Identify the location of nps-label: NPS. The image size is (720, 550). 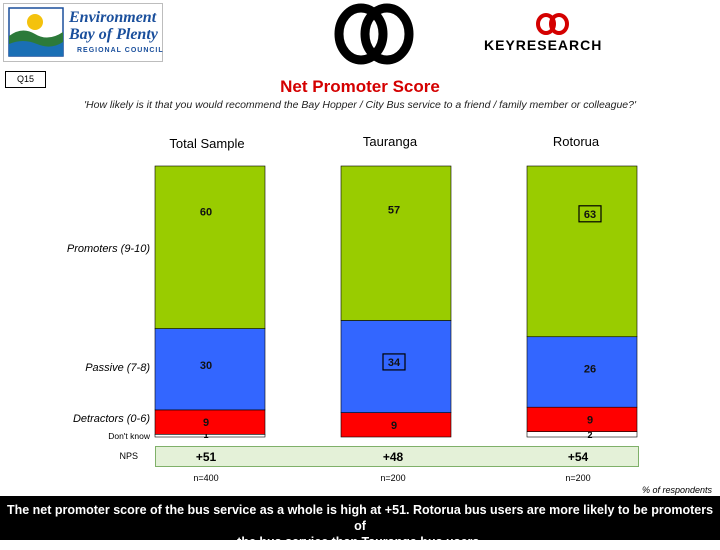
(128, 456).